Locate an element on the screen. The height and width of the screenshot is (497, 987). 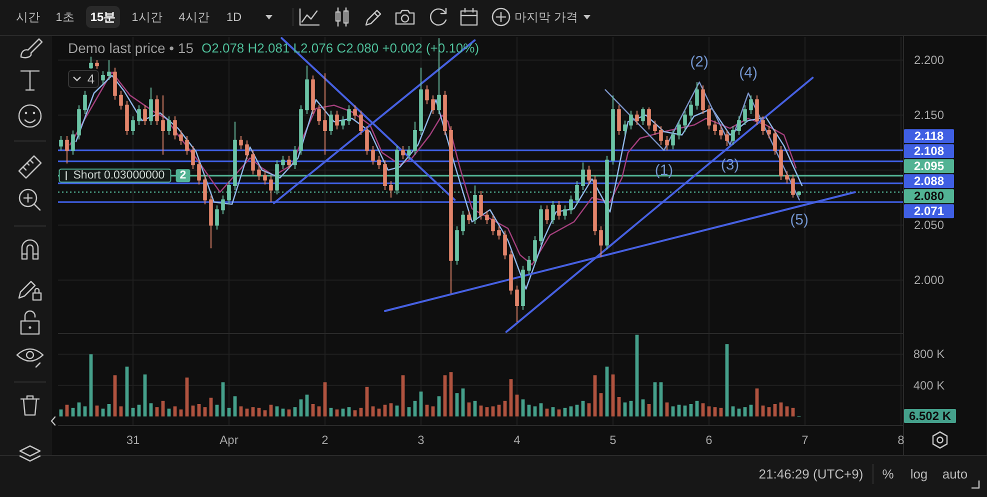
ref-line-label: 2.071 is located at coordinates (929, 211).